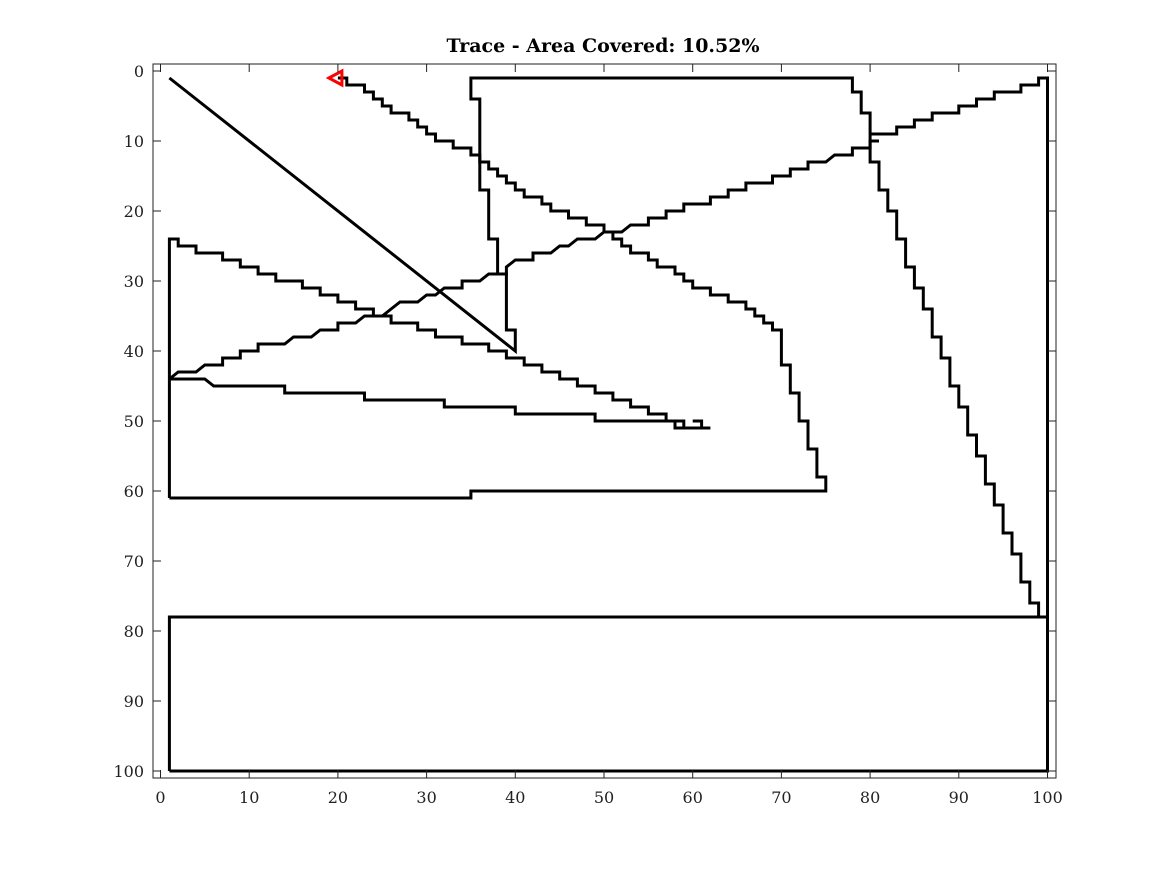 This screenshot has height=875, width=1167. I want to click on x-tick-label: 50, so click(604, 797).